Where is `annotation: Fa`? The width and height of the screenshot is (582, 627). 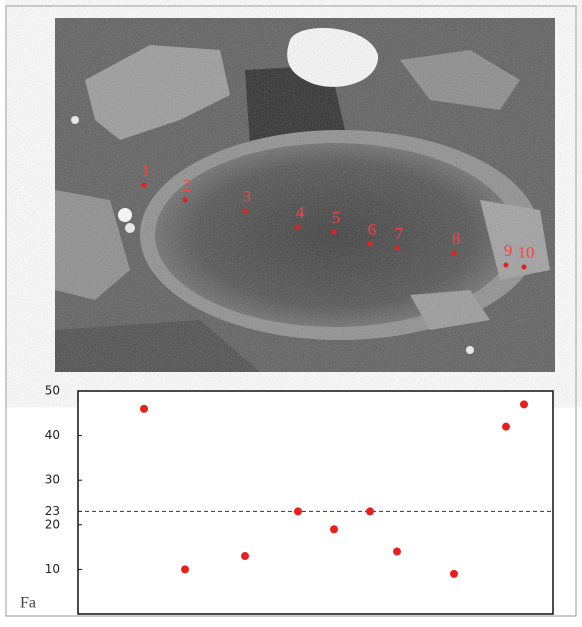
annotation: Fa is located at coordinates (28, 603).